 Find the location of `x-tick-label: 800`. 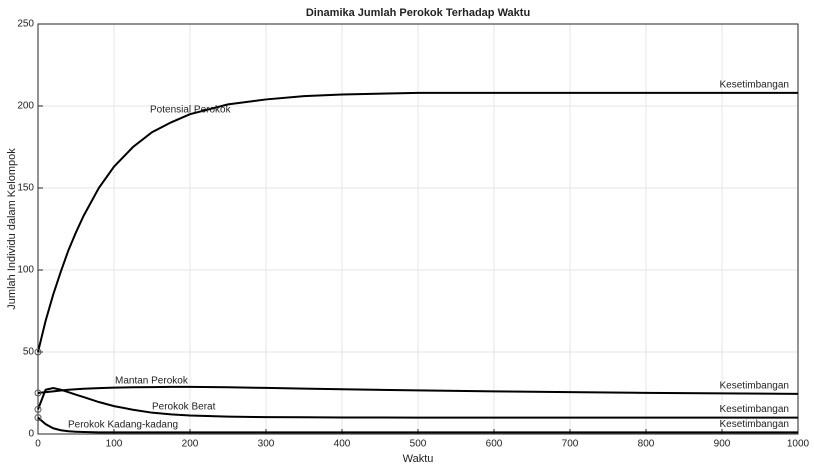

x-tick-label: 800 is located at coordinates (646, 444).